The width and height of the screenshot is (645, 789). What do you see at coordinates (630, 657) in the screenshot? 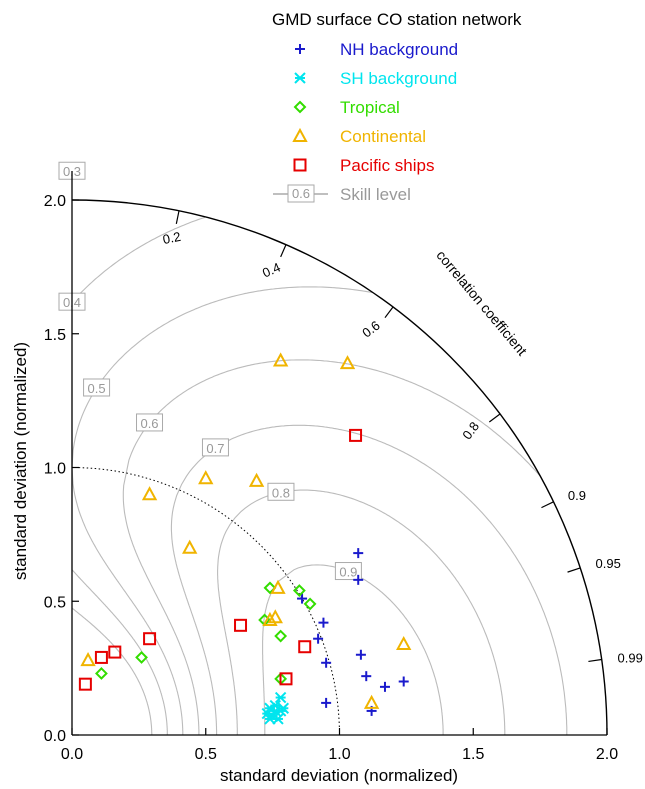
I see `correlation-tick-label-0.99: 0.99` at bounding box center [630, 657].